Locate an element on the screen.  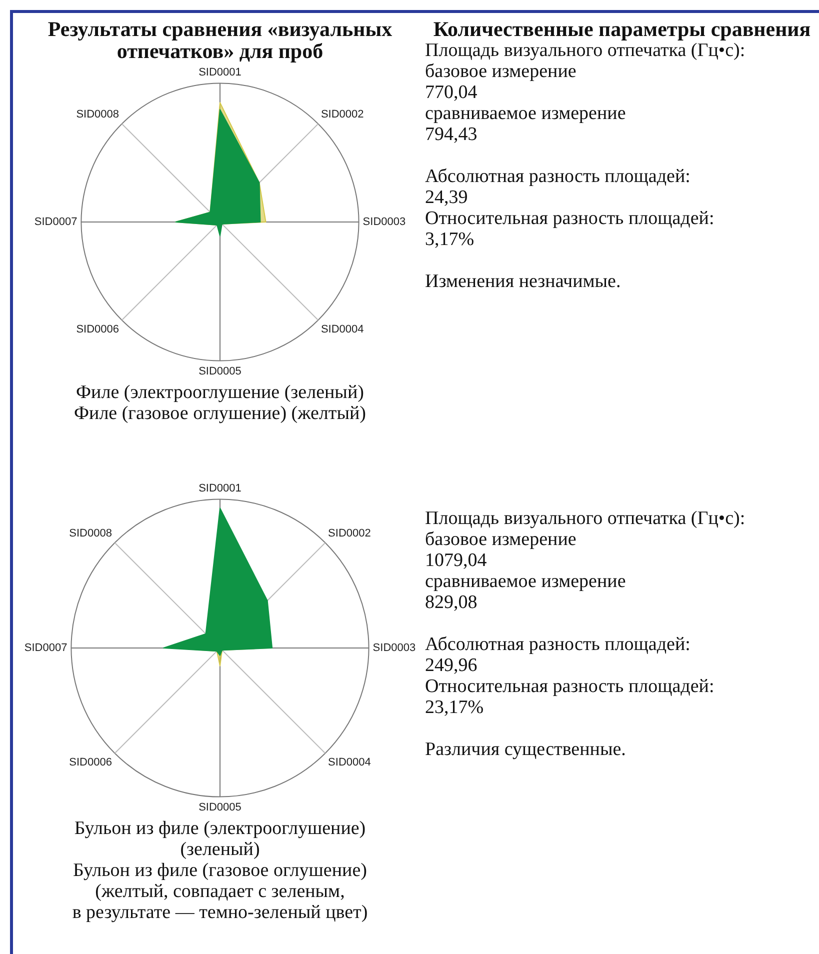
text: Площадь визуального отпечатка (Гц•с): базовое измерение 770,04 сравниваемое измерение 794,43 is located at coordinates (585, 92).